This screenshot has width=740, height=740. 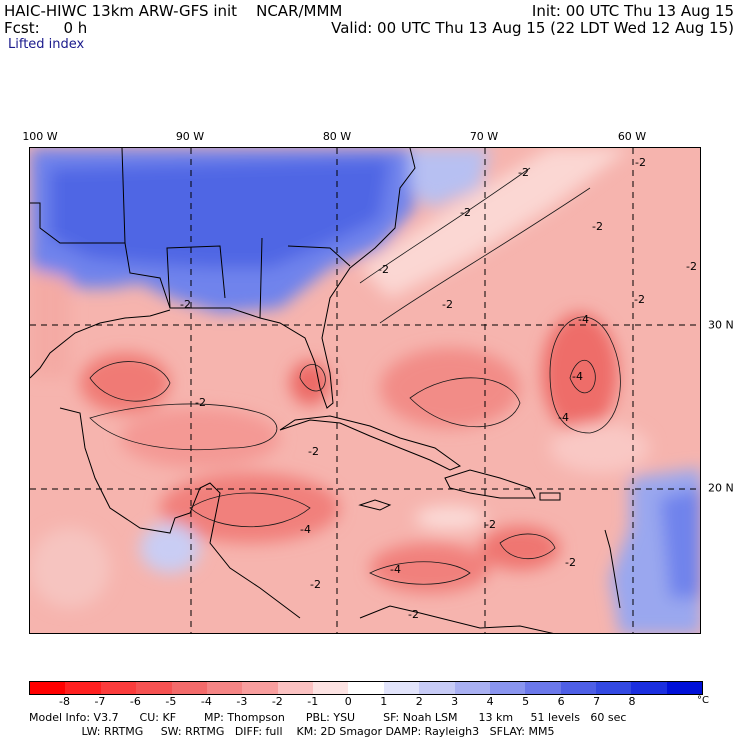 What do you see at coordinates (46, 28) in the screenshot?
I see `forecast-hour: Fcst: 0 h` at bounding box center [46, 28].